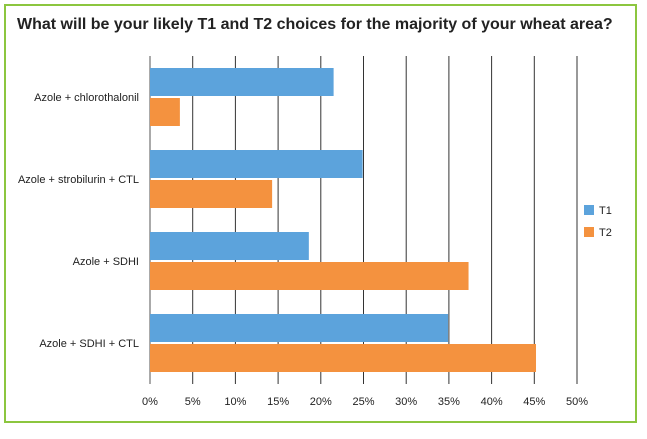 The width and height of the screenshot is (647, 439). What do you see at coordinates (278, 402) in the screenshot?
I see `x-tick-label: 15%` at bounding box center [278, 402].